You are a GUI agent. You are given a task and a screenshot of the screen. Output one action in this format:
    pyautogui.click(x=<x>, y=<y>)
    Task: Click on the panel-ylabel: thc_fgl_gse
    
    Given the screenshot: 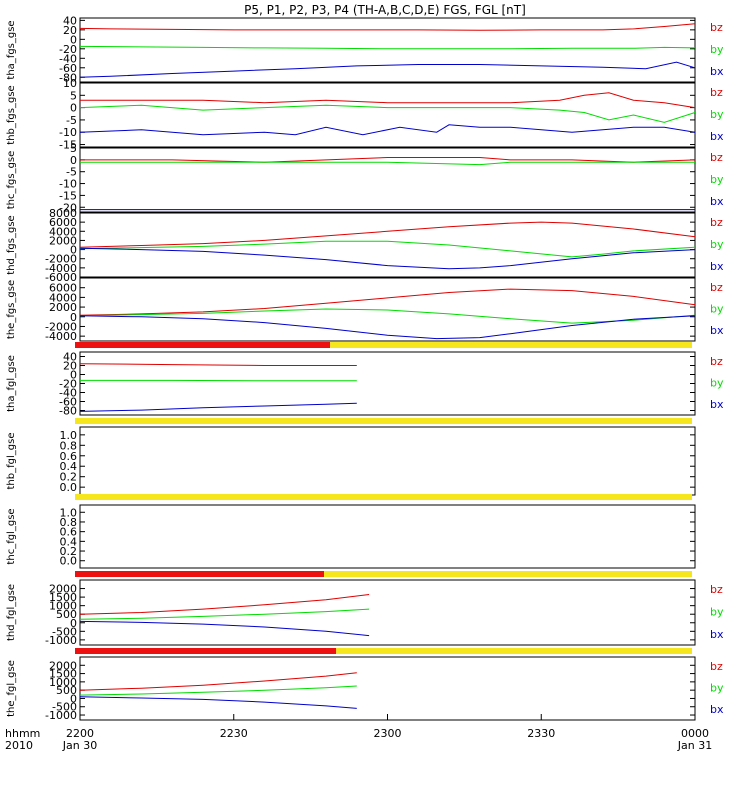 What is the action you would take?
    pyautogui.click(x=11, y=536)
    